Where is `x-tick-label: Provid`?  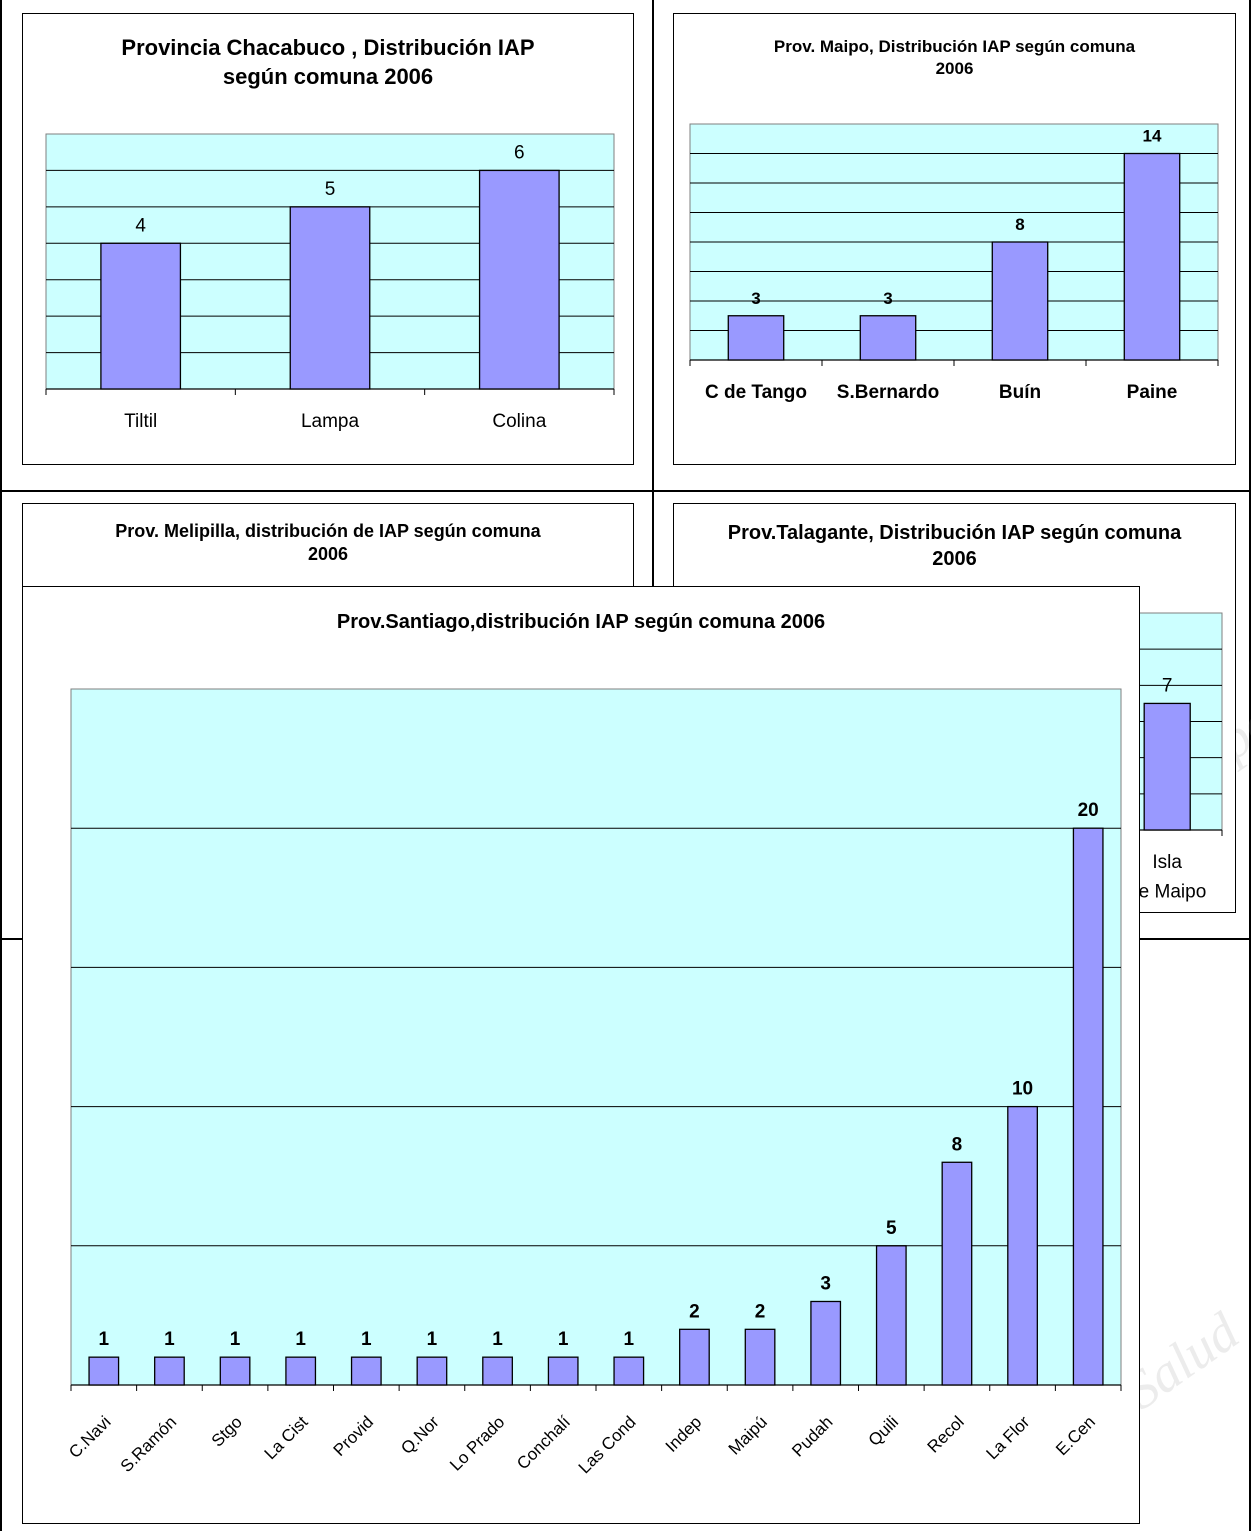
x-tick-label: Provid is located at coordinates (354, 1436).